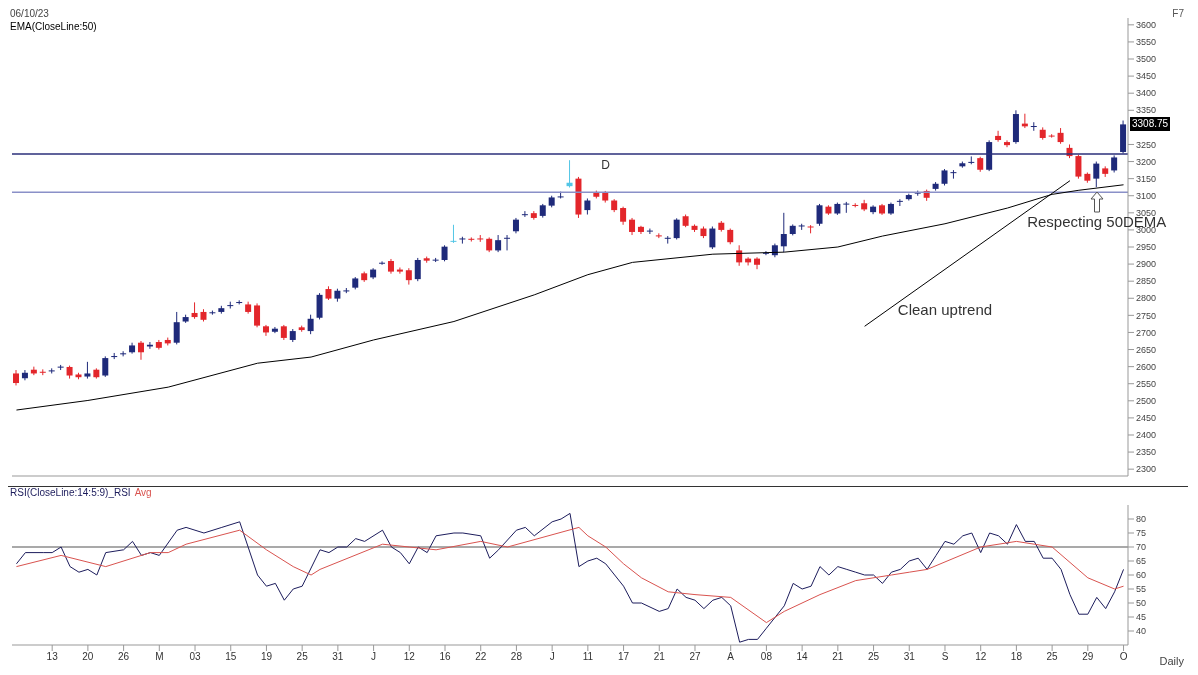  What do you see at coordinates (159, 657) in the screenshot?
I see `x-tick-label: M` at bounding box center [159, 657].